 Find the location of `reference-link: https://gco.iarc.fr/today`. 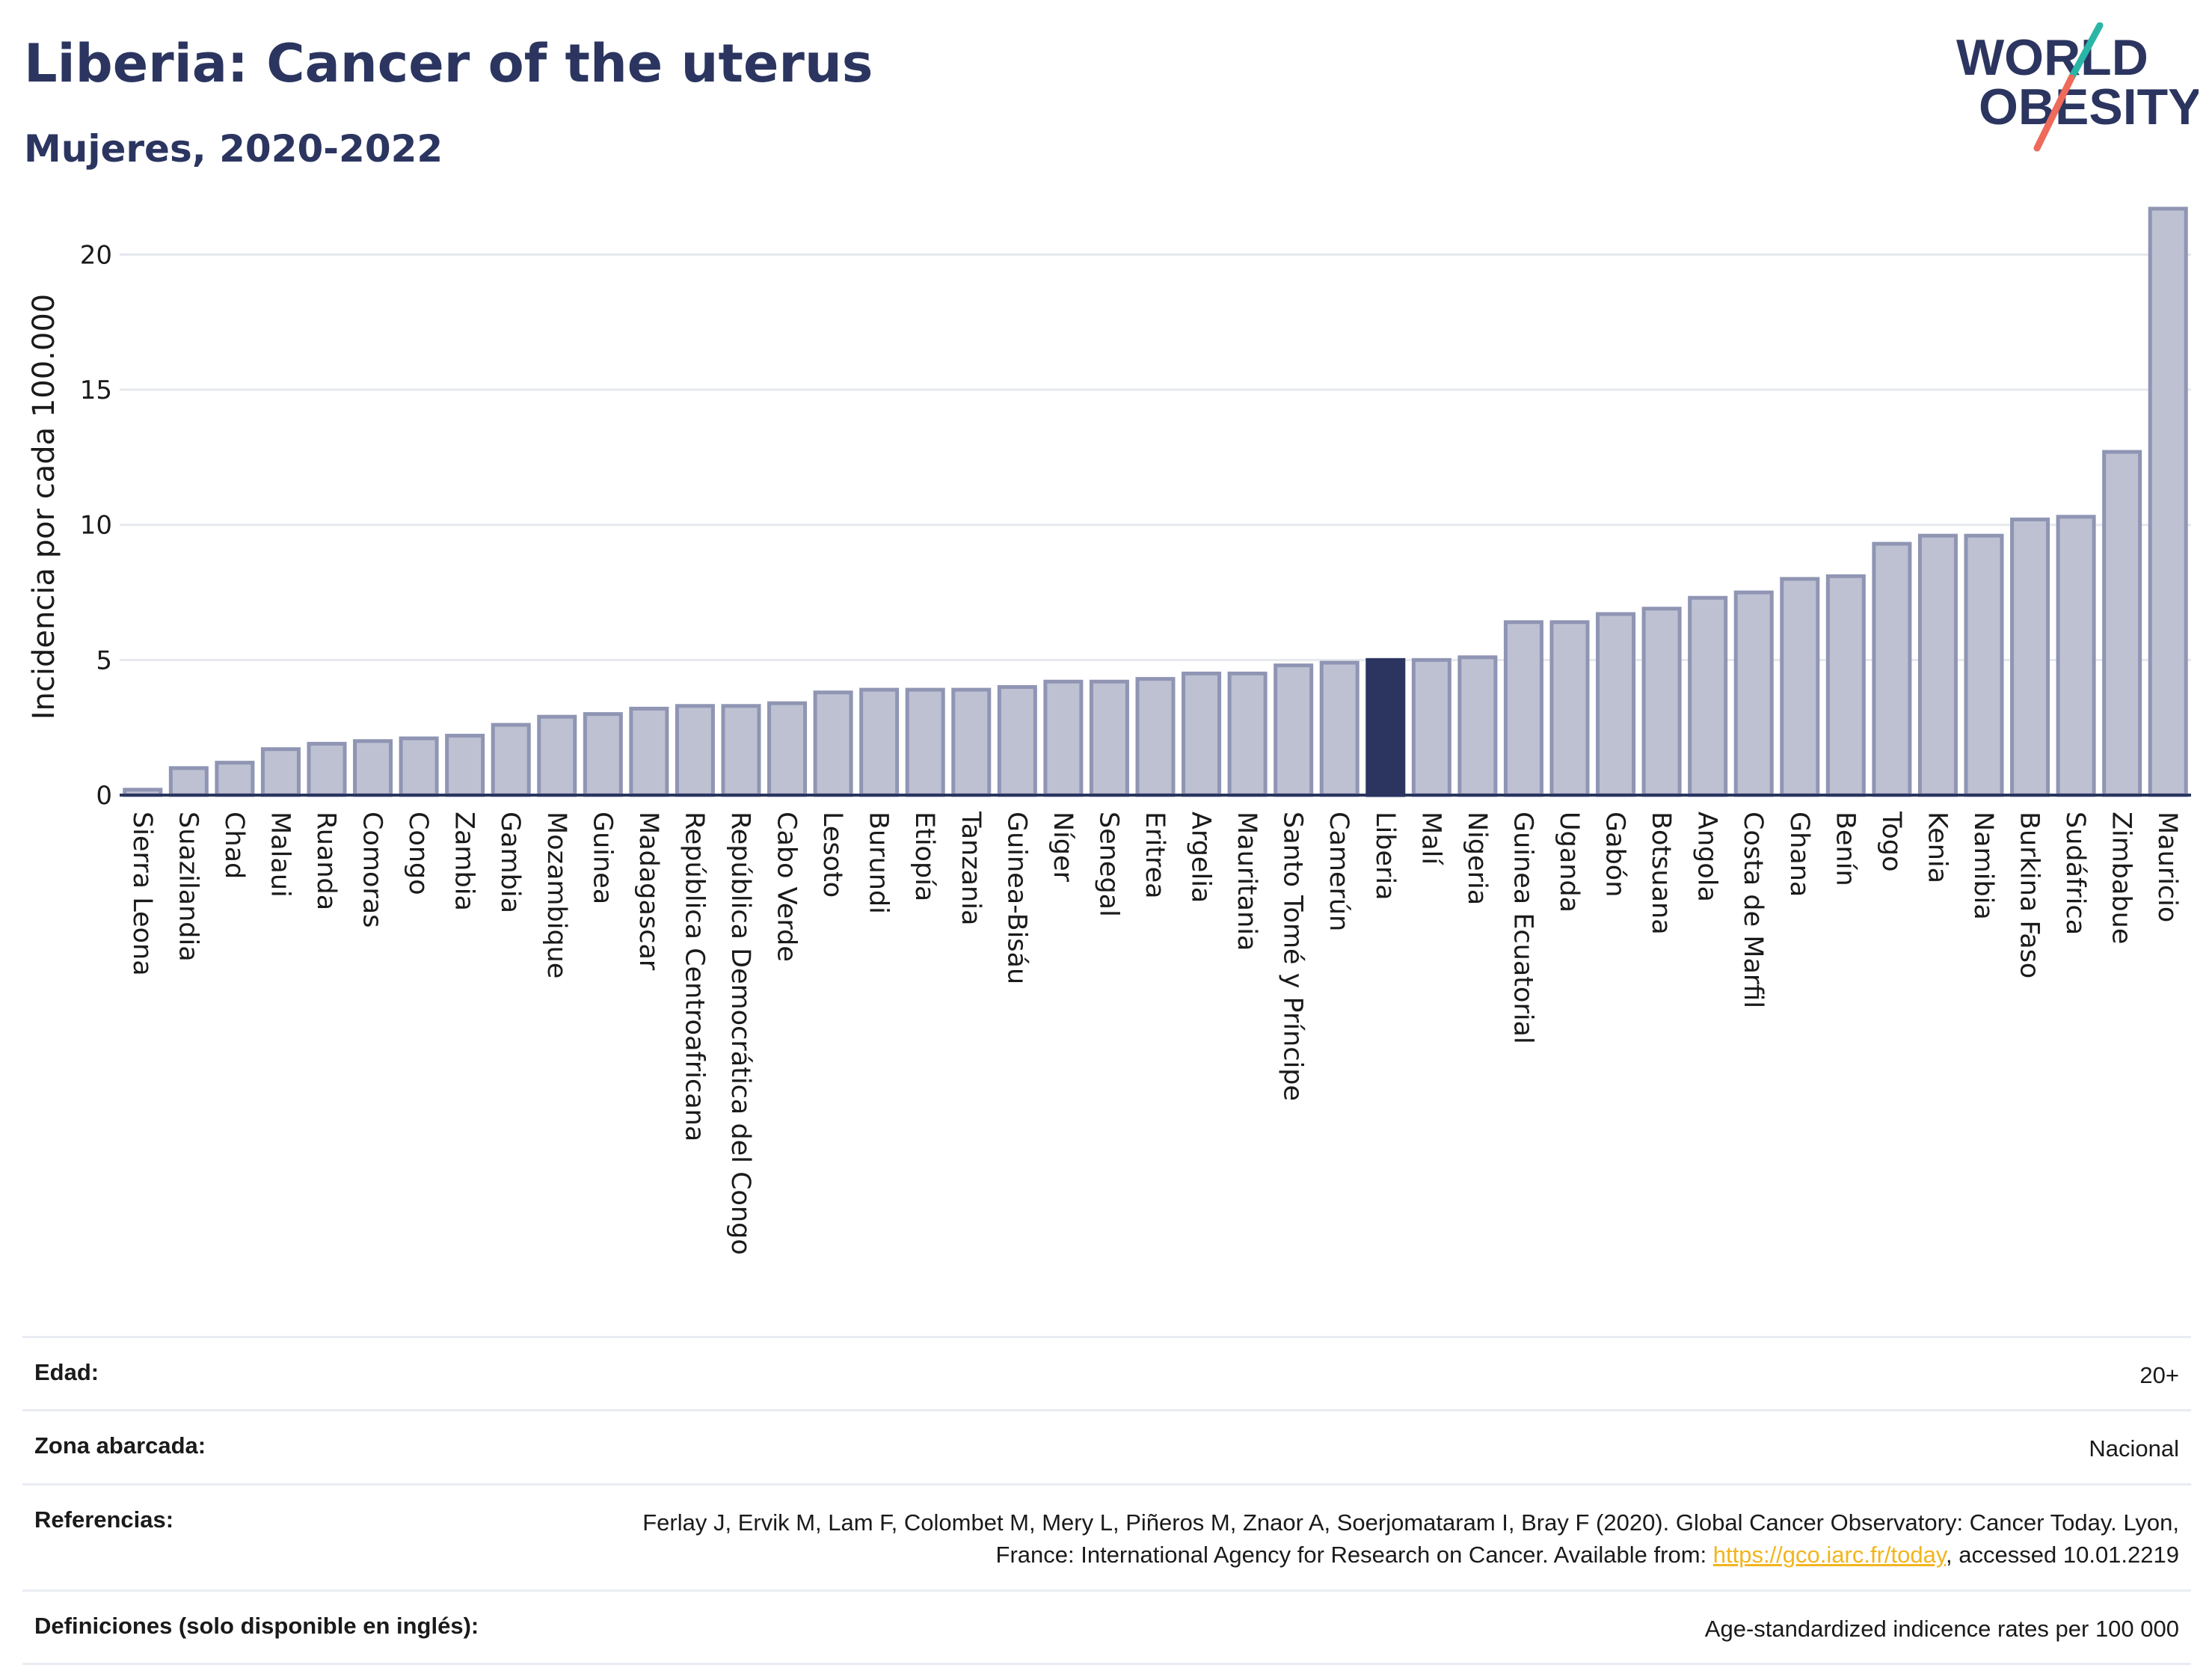

reference-link: https://gco.iarc.fr/today is located at coordinates (1829, 1555).